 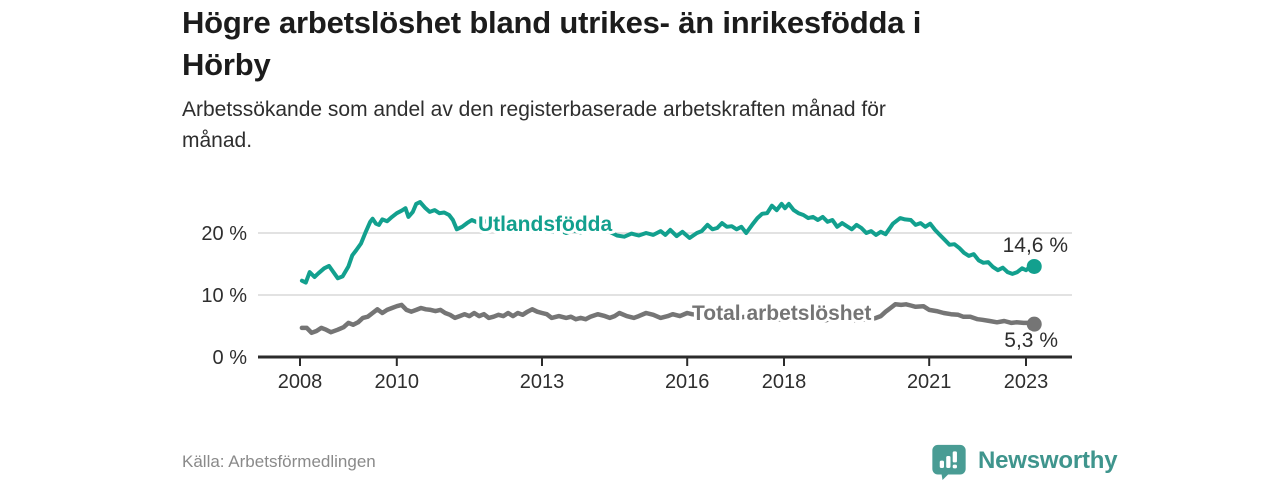 What do you see at coordinates (230, 358) in the screenshot?
I see `y-axis-label-0: 0 %` at bounding box center [230, 358].